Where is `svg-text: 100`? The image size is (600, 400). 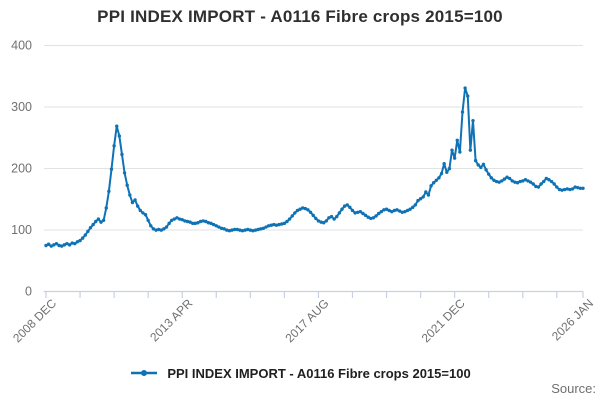 svg-text: 100 is located at coordinates (21, 230).